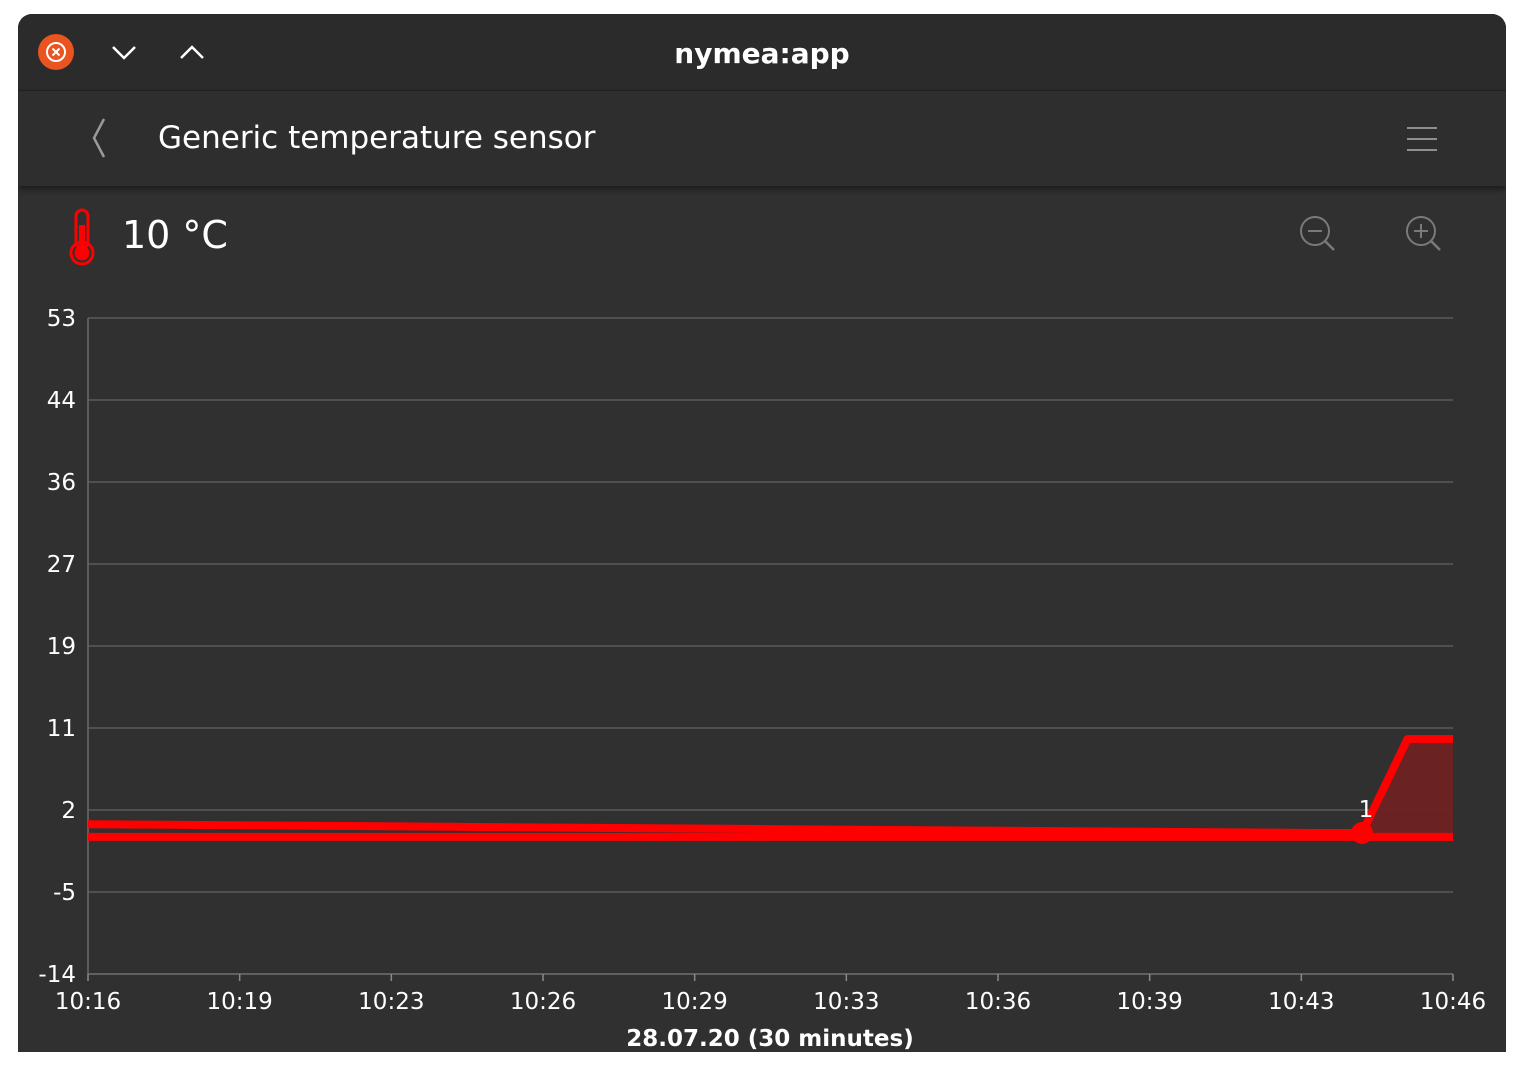 The image size is (1524, 1070). What do you see at coordinates (57, 975) in the screenshot?
I see `y-tick-label: -14` at bounding box center [57, 975].